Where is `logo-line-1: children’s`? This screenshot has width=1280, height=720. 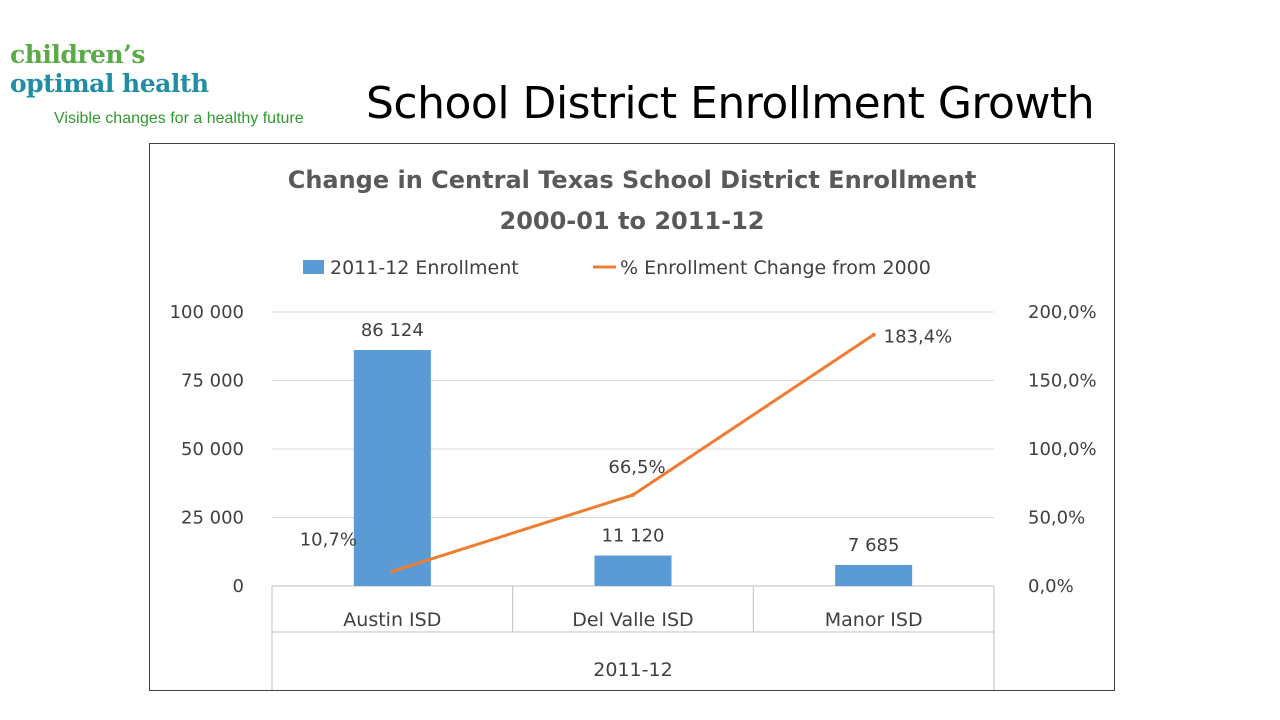 logo-line-1: children’s is located at coordinates (77, 54).